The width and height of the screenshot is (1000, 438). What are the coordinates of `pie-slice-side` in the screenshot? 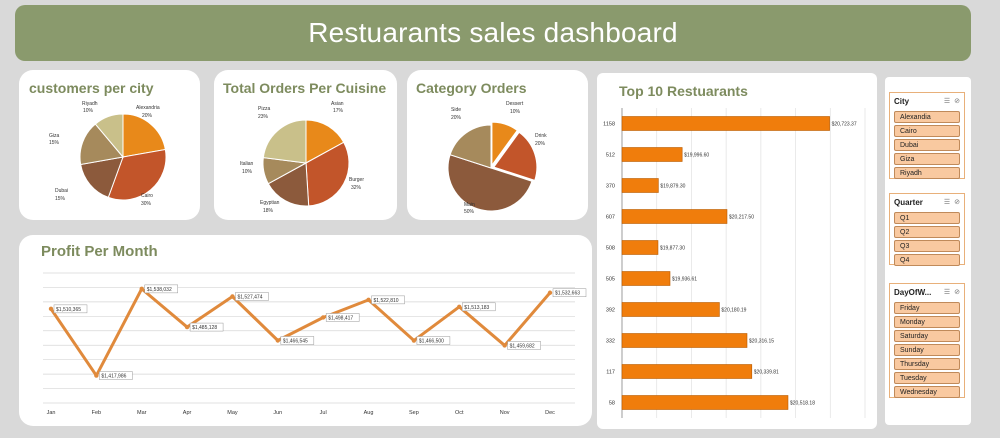 It's located at (470, 146).